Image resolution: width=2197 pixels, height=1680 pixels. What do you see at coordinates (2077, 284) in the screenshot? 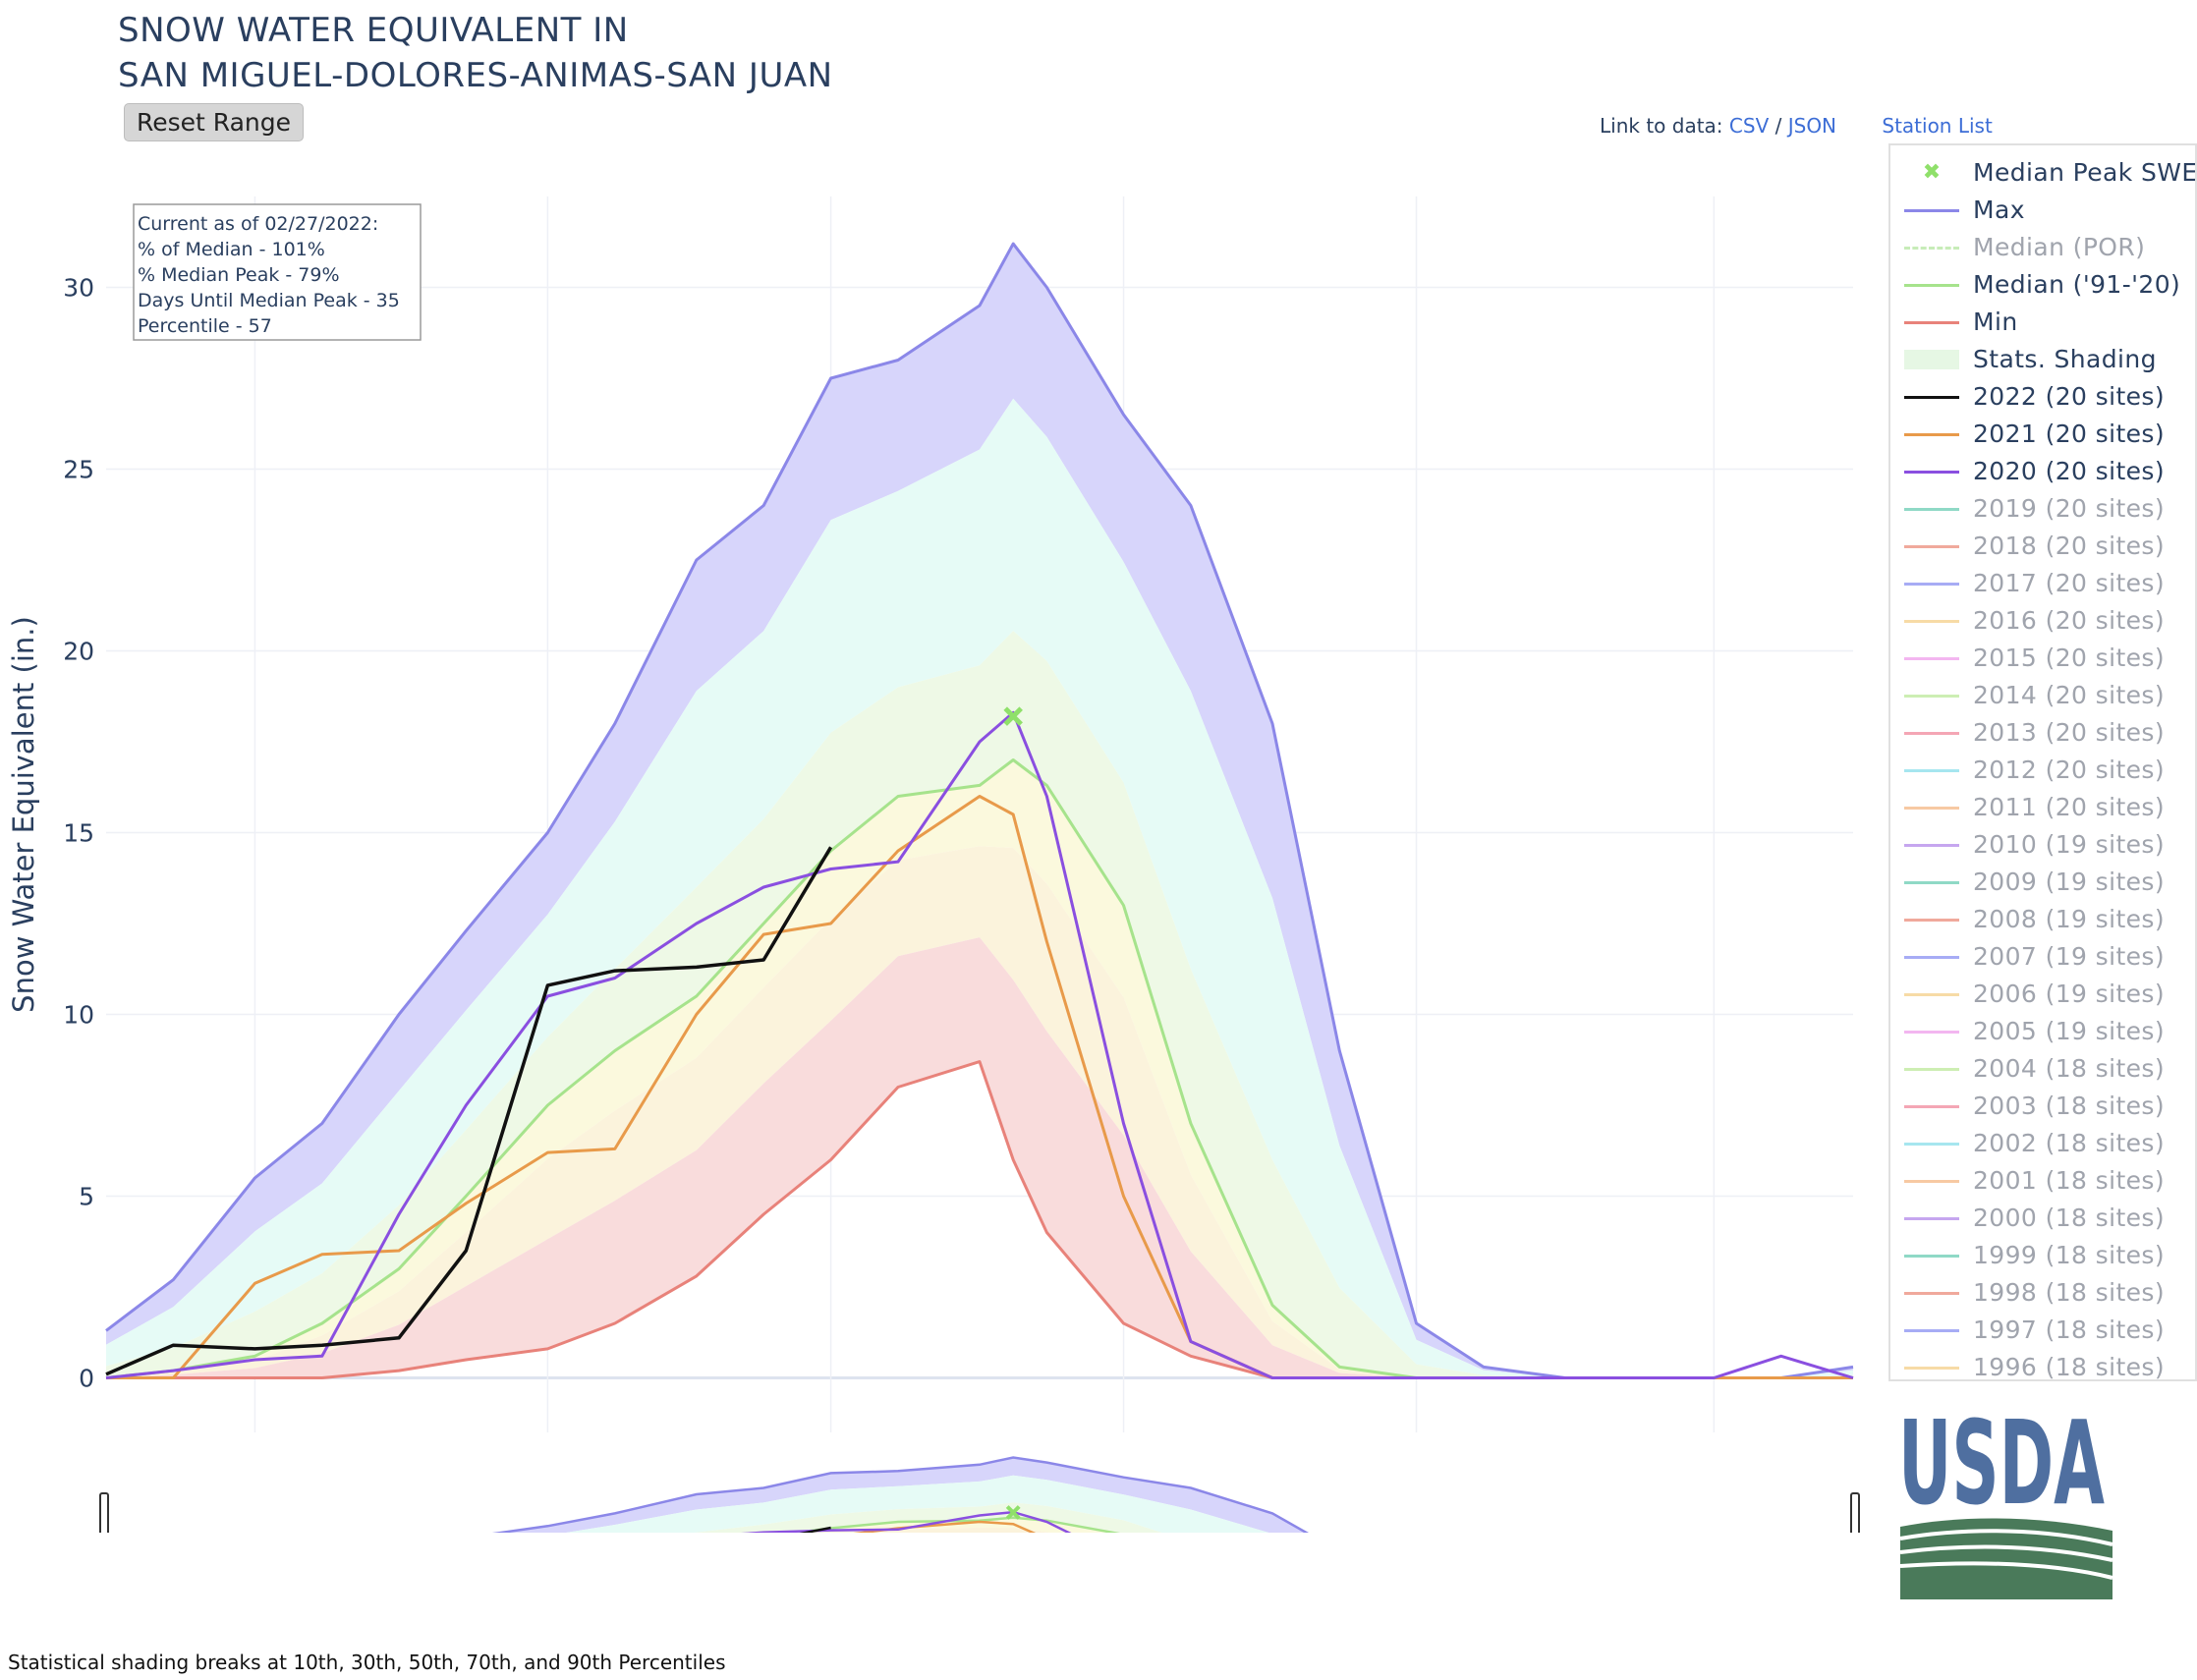
I see `legend-label: Median ('91-'20)` at bounding box center [2077, 284].